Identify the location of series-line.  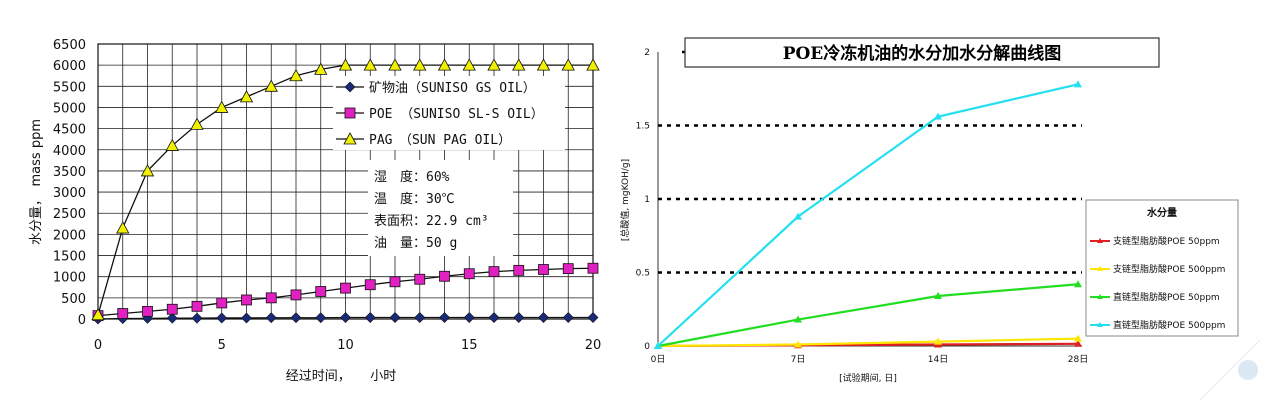
(868, 315).